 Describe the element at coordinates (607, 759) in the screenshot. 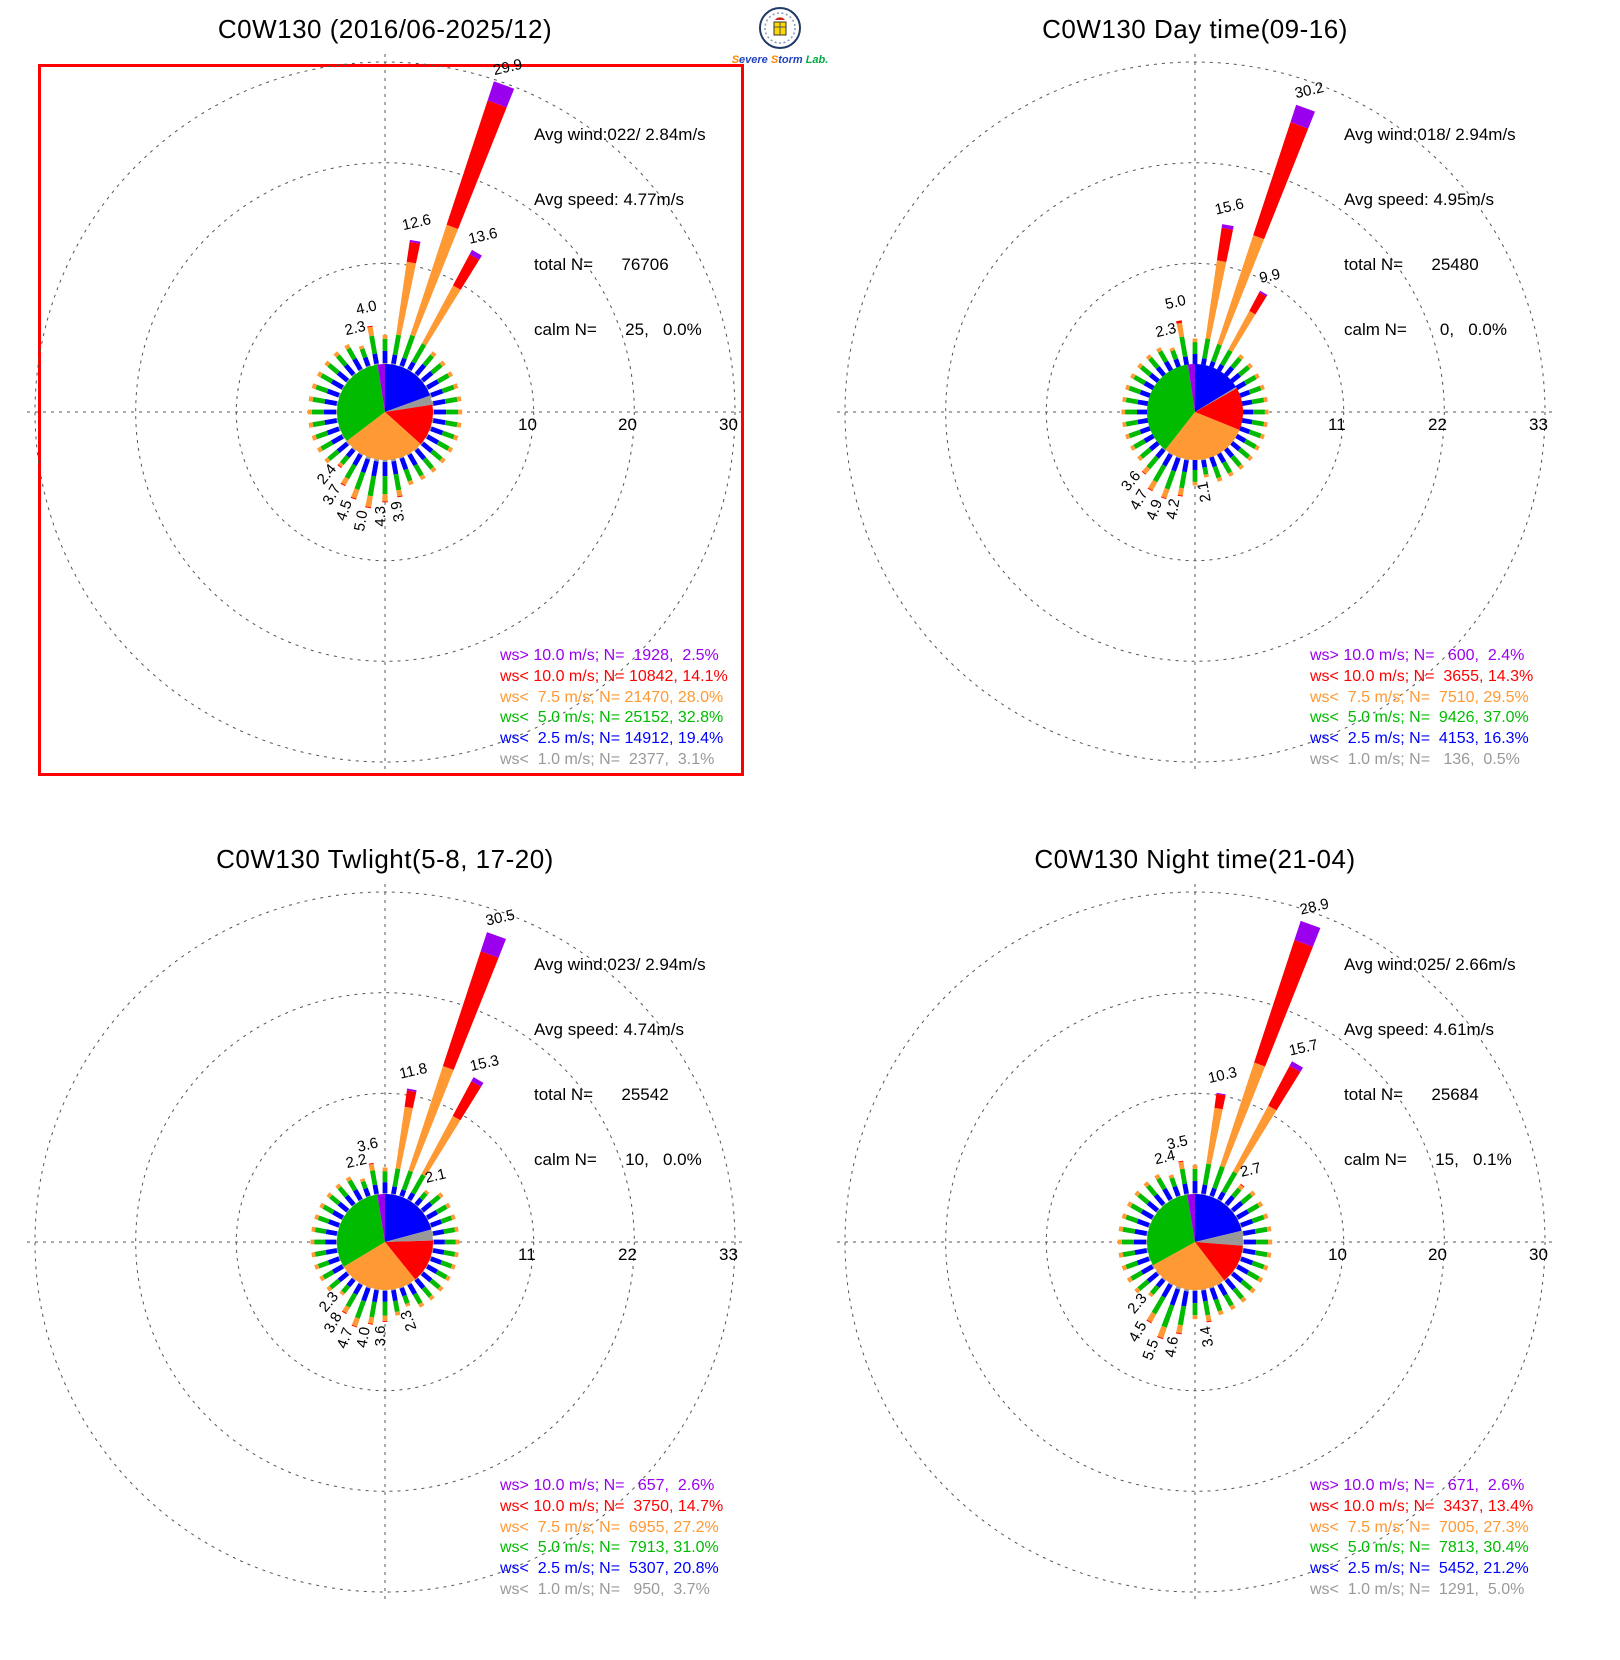

I see `legend-row-gray: ws< 1.0 m/s; N= 2377, 3.1%` at that location.